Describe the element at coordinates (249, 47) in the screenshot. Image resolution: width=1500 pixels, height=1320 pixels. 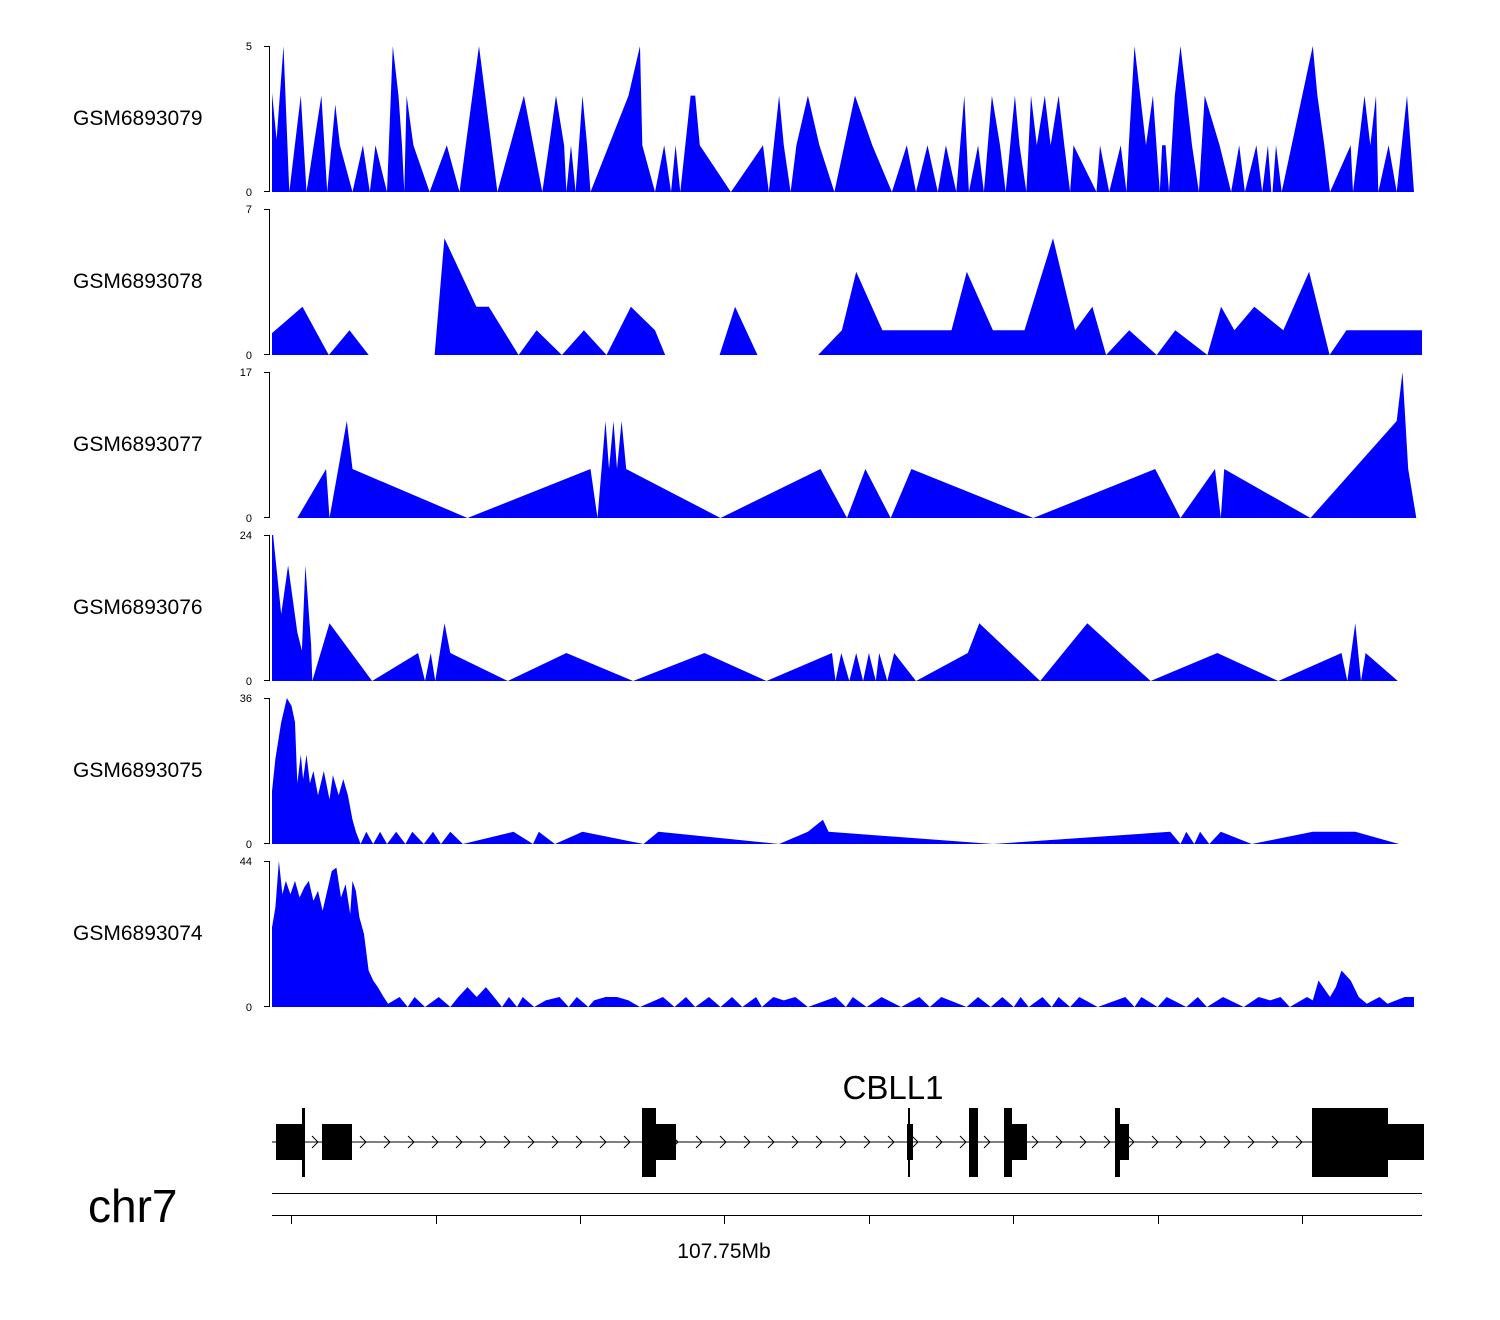
I see `y-tick-label-max: 5` at that location.